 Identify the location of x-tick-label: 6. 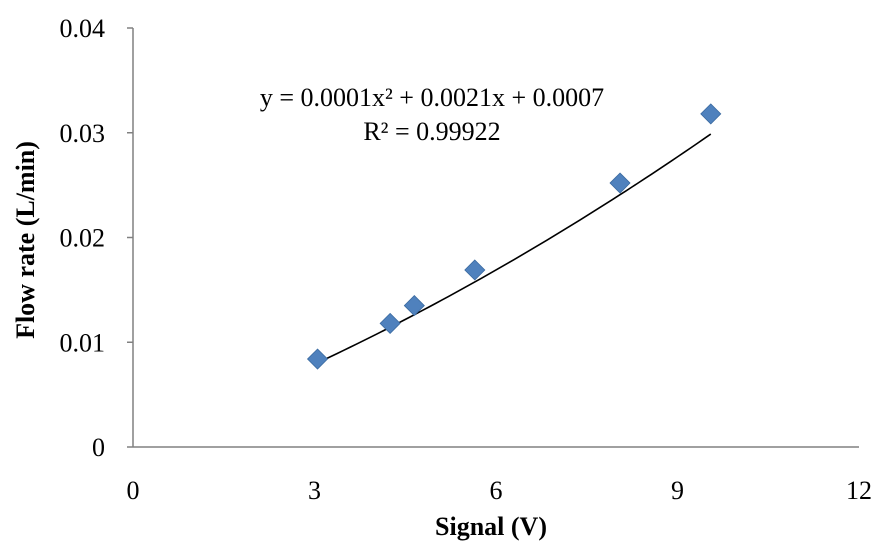
(496, 490).